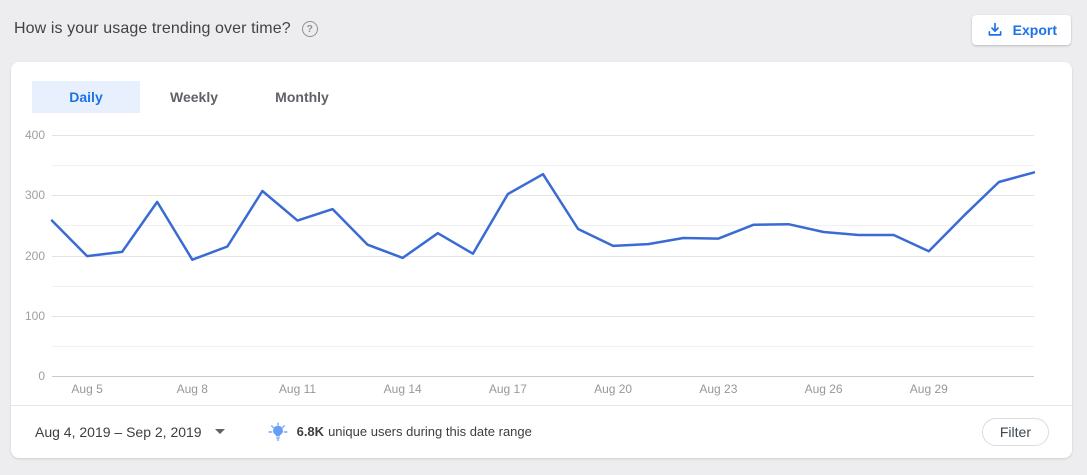  What do you see at coordinates (34, 195) in the screenshot?
I see `y-axis-label-300: 300` at bounding box center [34, 195].